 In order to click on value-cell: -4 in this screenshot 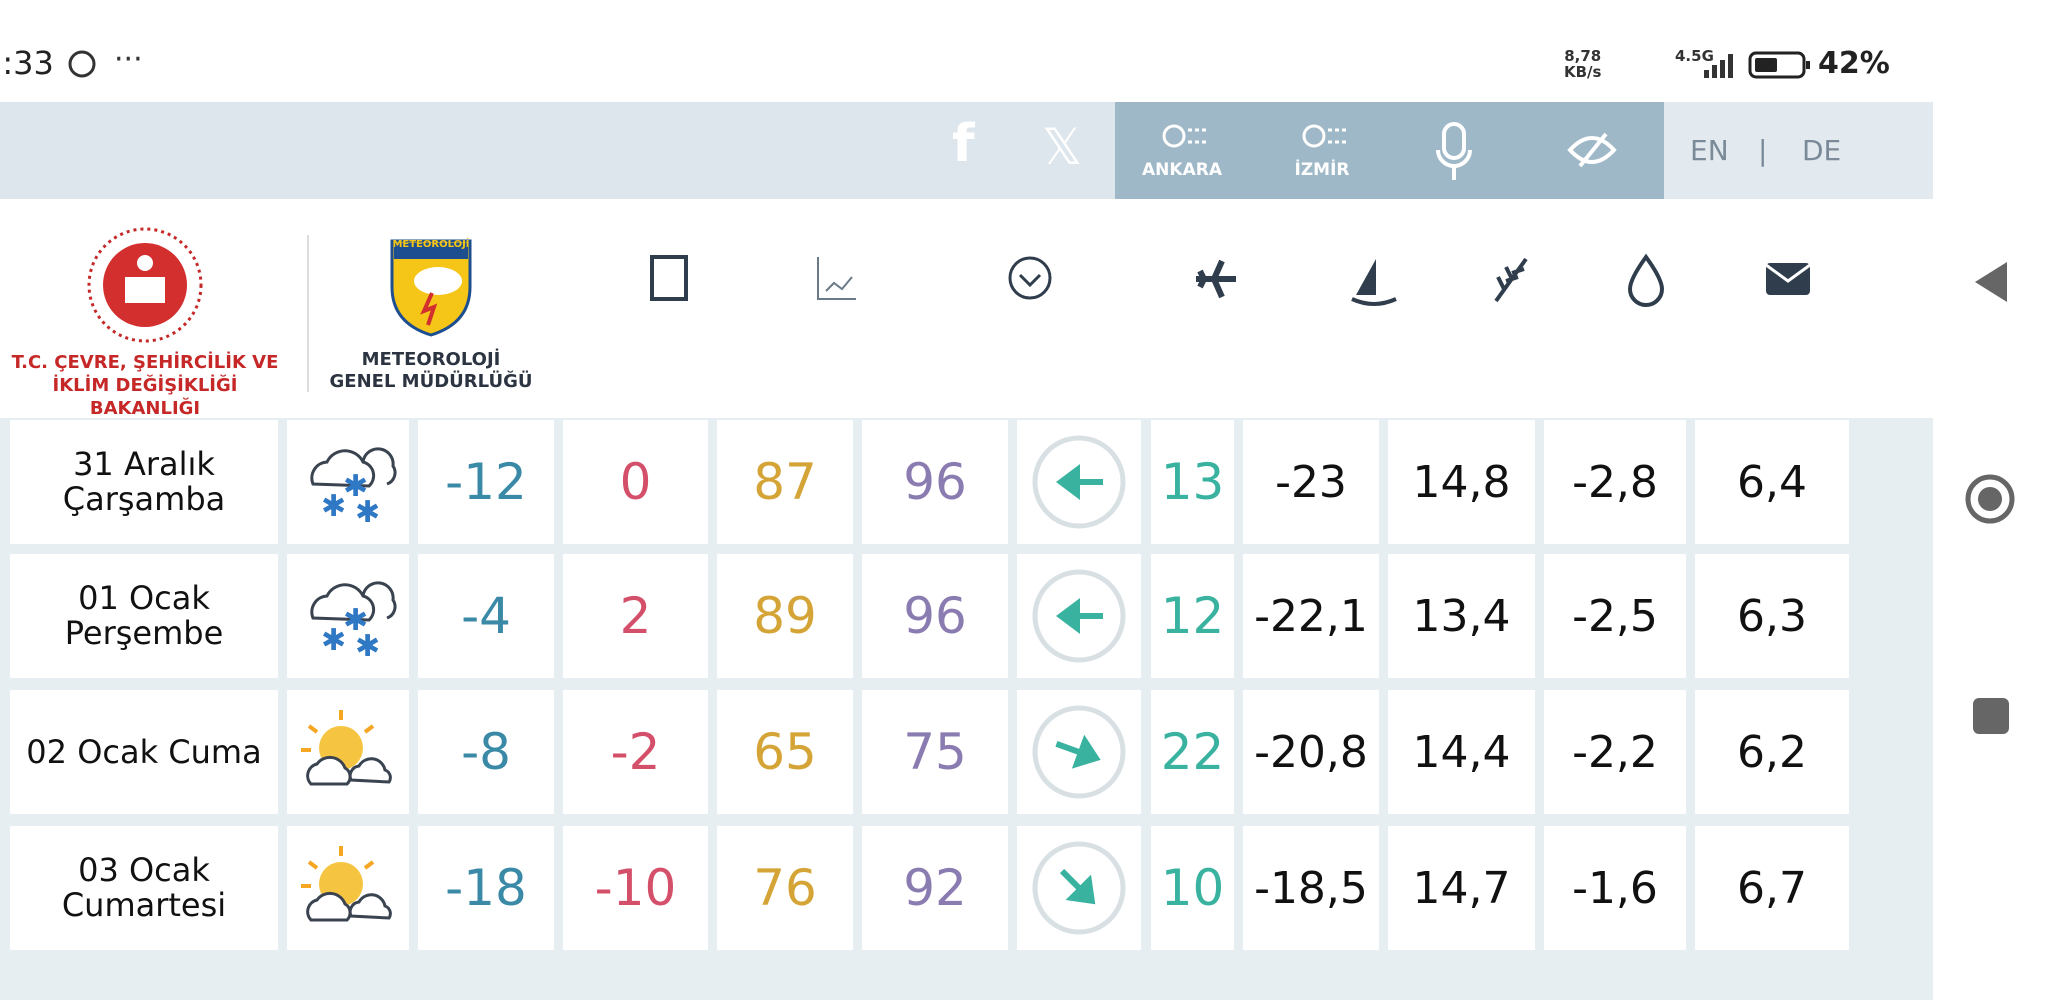, I will do `click(486, 616)`.